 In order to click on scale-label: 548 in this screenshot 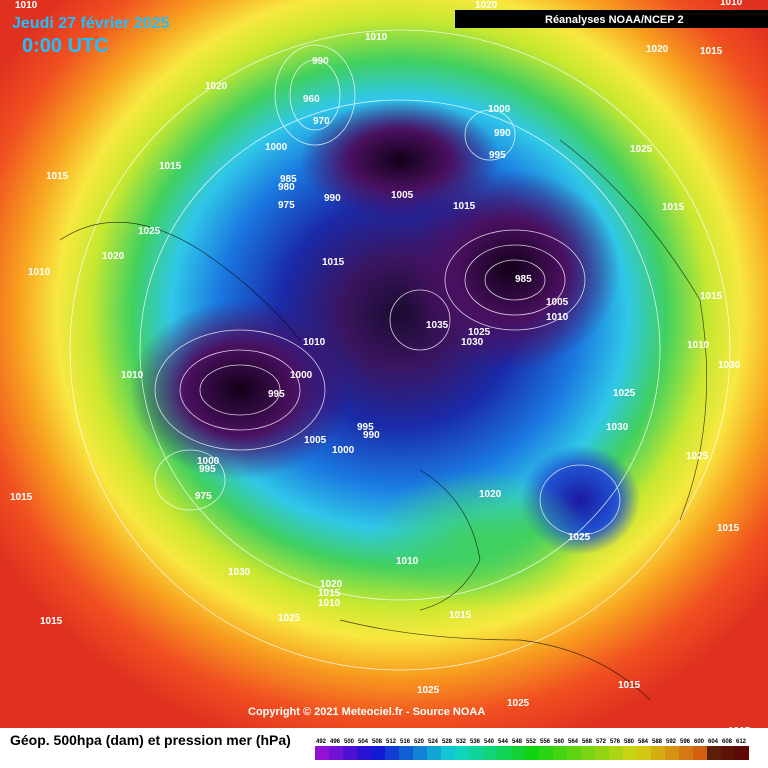, I will do `click(517, 742)`.